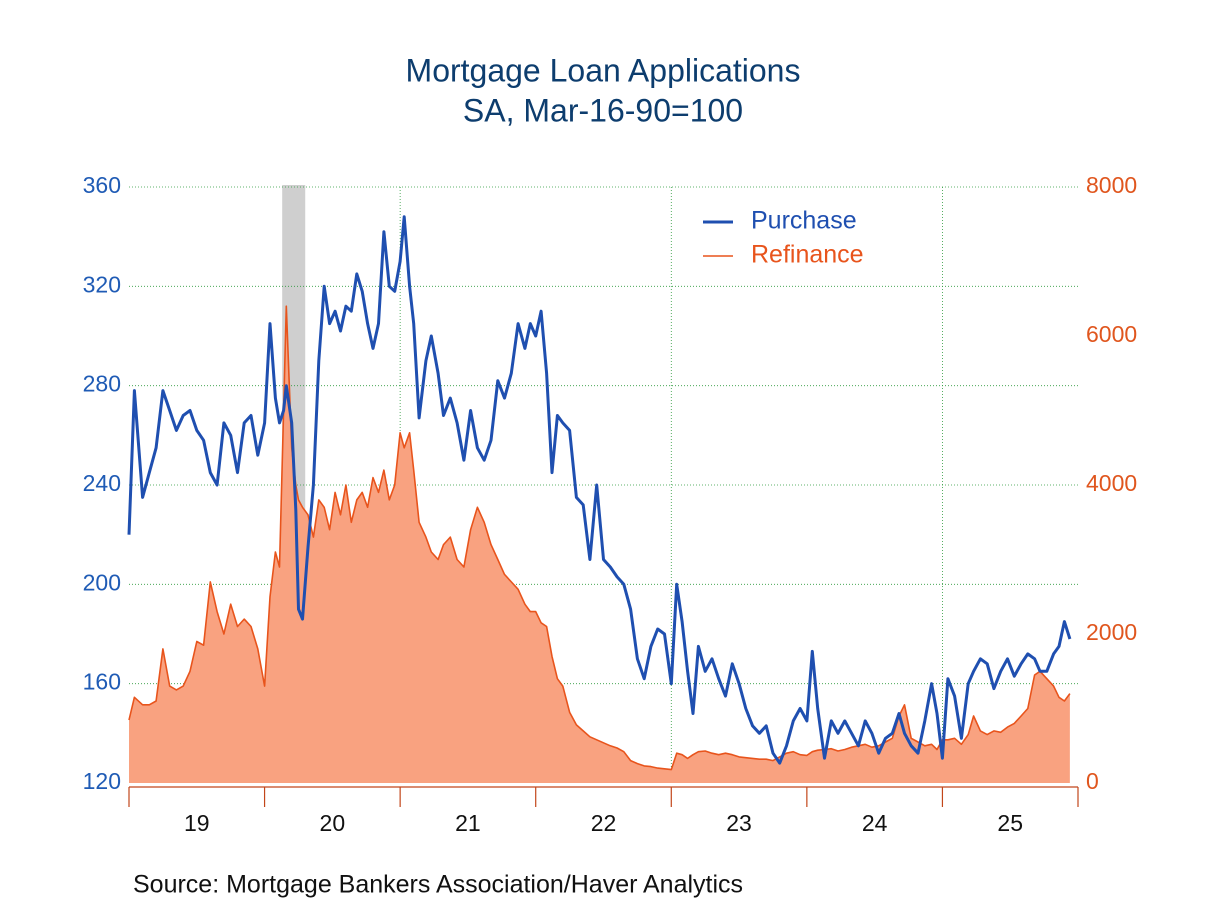 This screenshot has height=911, width=1208. Describe the element at coordinates (1092, 781) in the screenshot. I see `y2-tick-label: 0` at that location.